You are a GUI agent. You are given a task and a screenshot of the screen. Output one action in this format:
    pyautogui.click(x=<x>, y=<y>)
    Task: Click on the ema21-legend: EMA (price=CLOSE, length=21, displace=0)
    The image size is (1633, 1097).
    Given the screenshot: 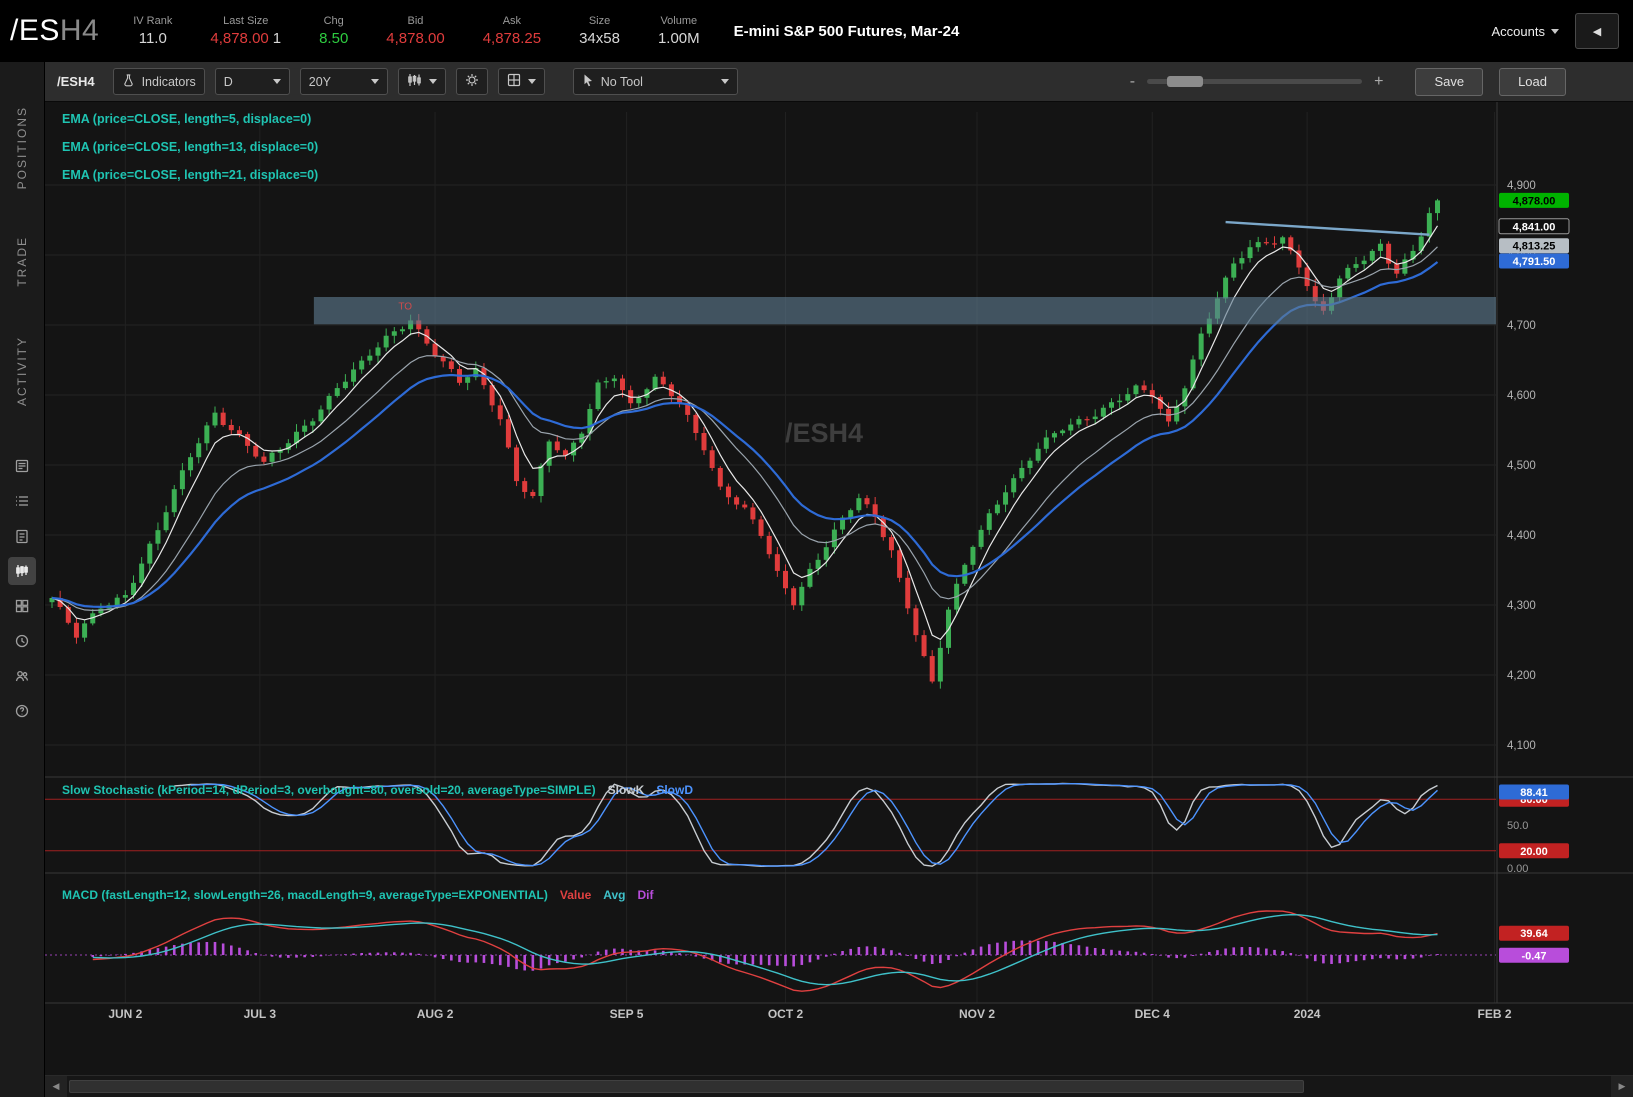 What is the action you would take?
    pyautogui.click(x=190, y=175)
    